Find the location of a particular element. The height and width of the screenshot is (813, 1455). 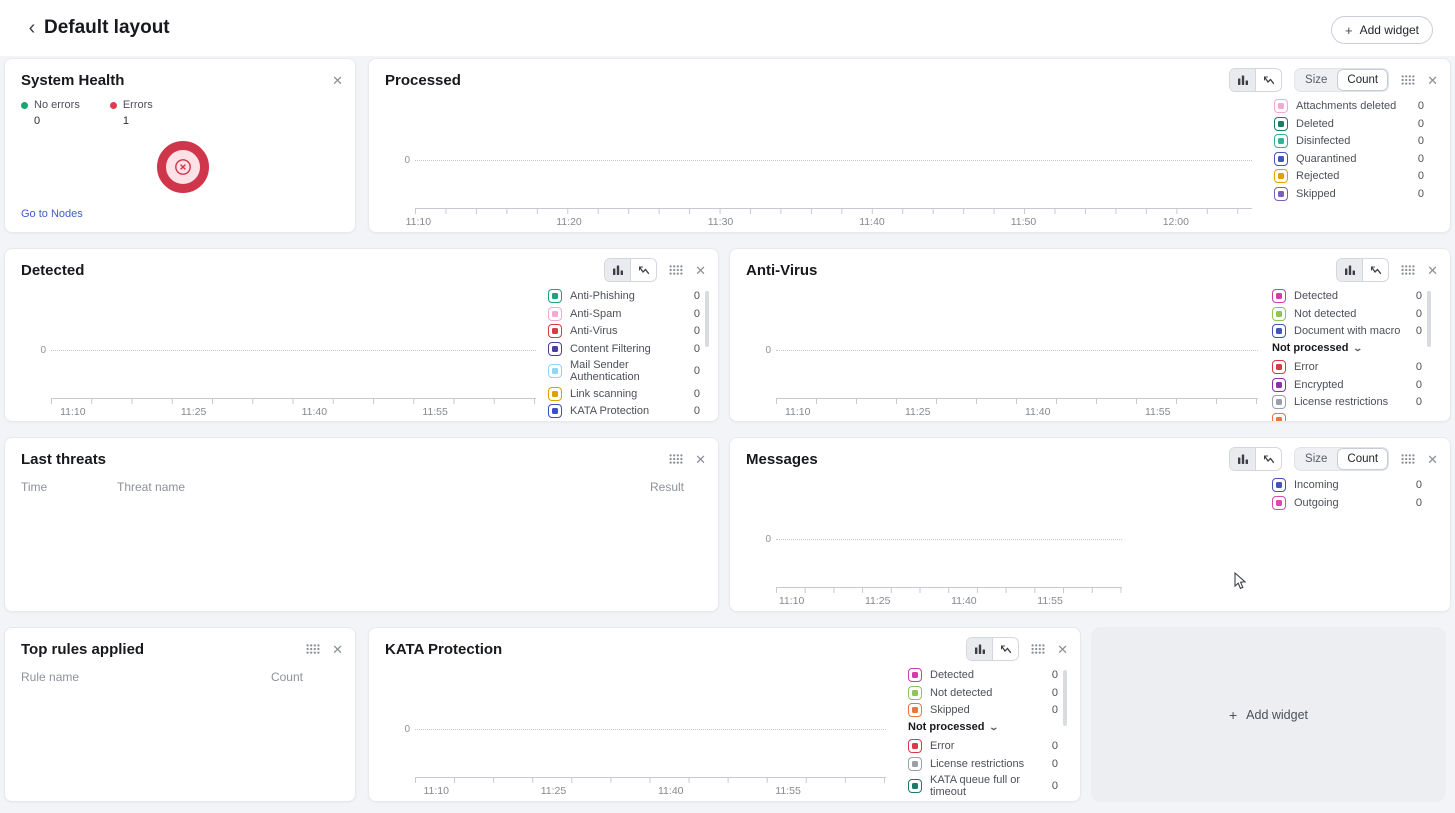

legend-item: Rejected 0 is located at coordinates (1349, 176).